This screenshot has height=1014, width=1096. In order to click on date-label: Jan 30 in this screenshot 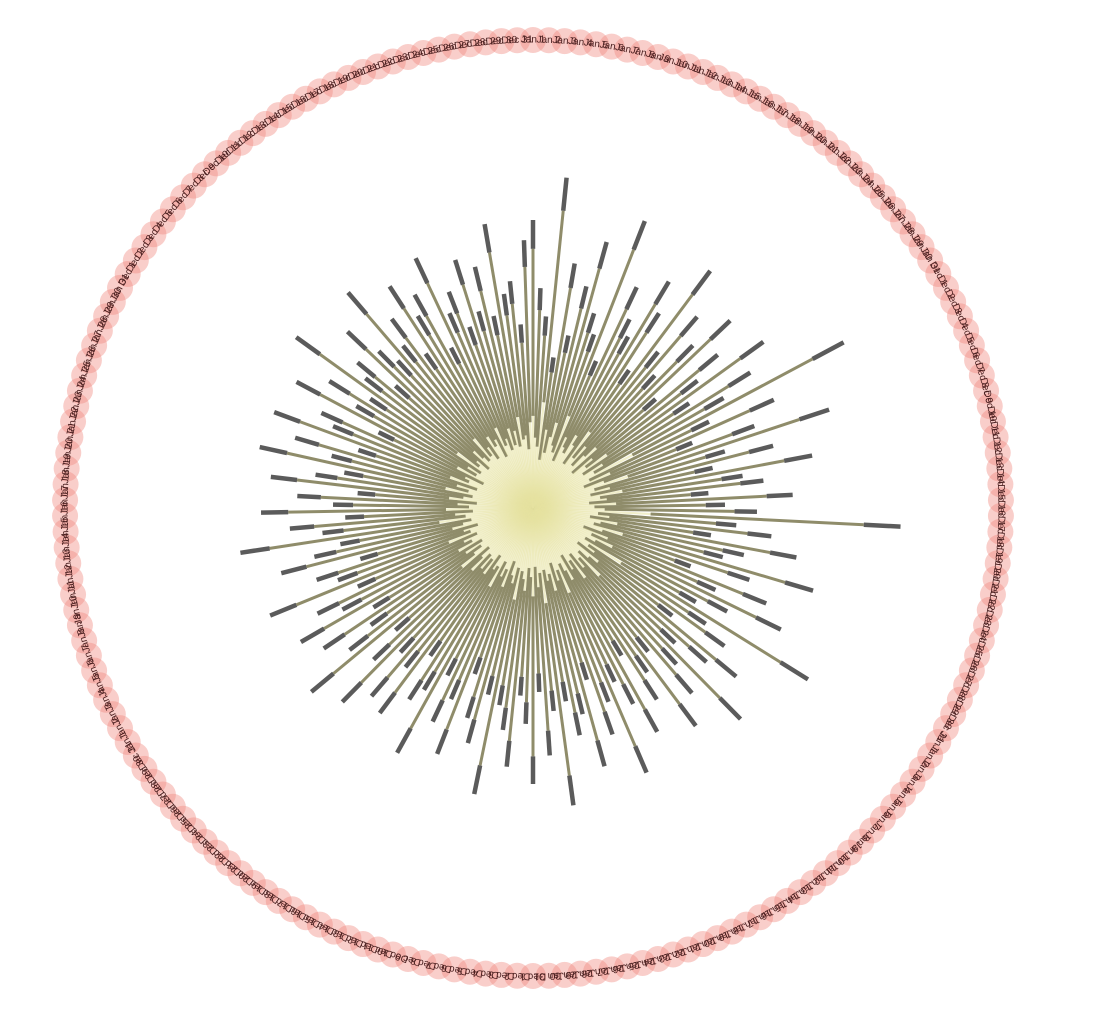, I will do `click(564, 974)`.